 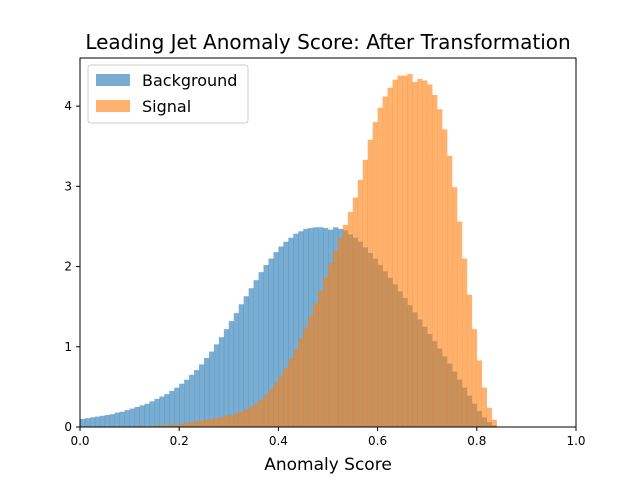 I want to click on y-tick-label: 3, so click(x=68, y=186).